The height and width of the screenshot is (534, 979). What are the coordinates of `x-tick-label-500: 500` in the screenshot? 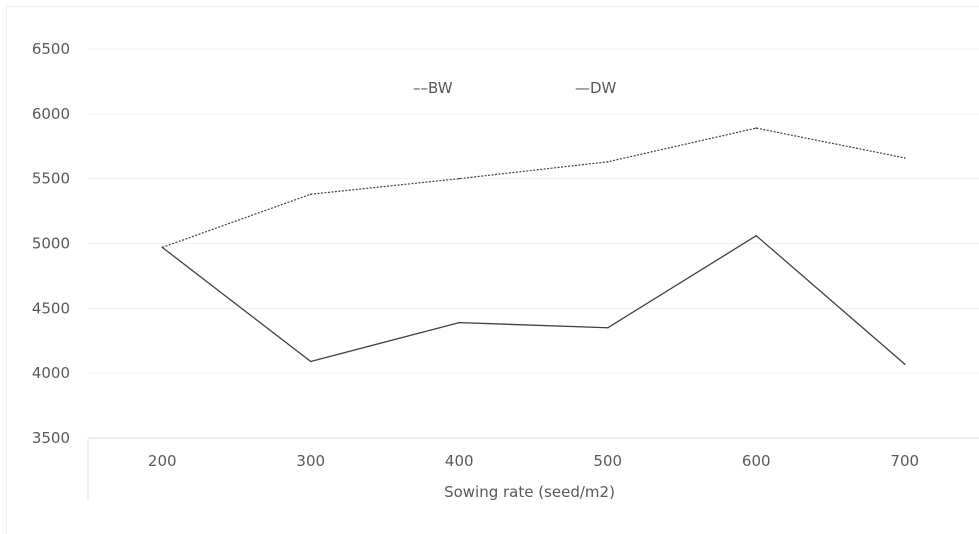 It's located at (607, 461).